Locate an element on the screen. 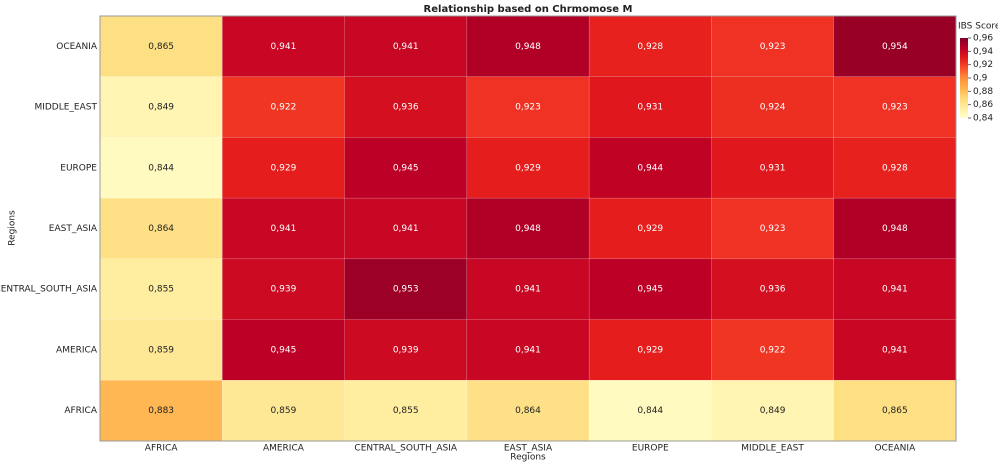 The image size is (998, 463). y-tick-label: OCEANIA is located at coordinates (77, 47).